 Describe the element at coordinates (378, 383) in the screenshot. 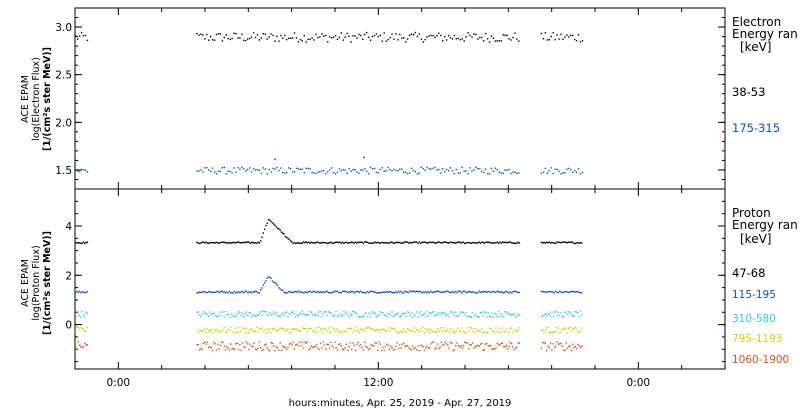

I see `x-tick-label: 12:00` at that location.